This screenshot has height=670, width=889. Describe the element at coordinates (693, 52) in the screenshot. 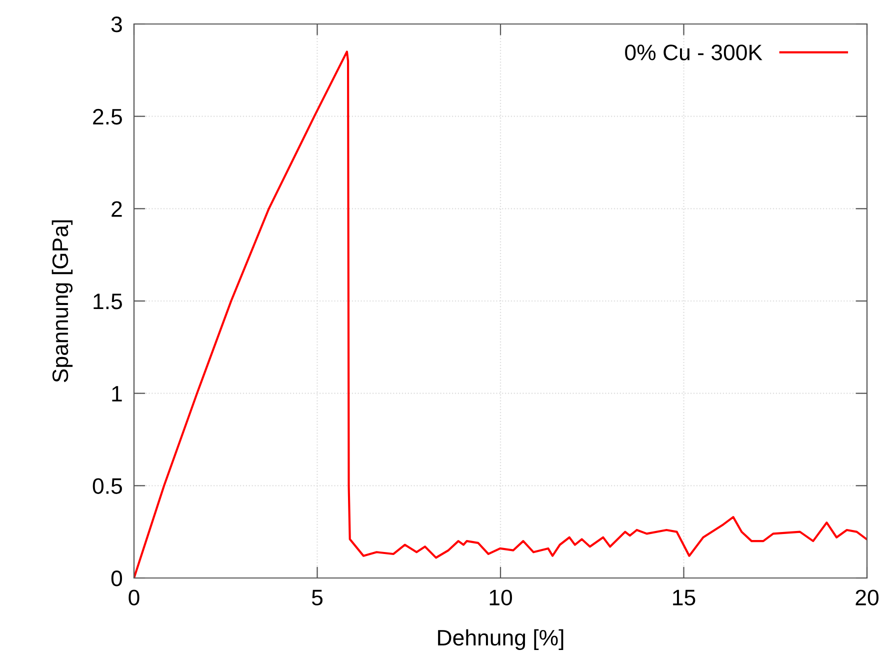

I see `legend-label: 0% Cu - 300K` at that location.